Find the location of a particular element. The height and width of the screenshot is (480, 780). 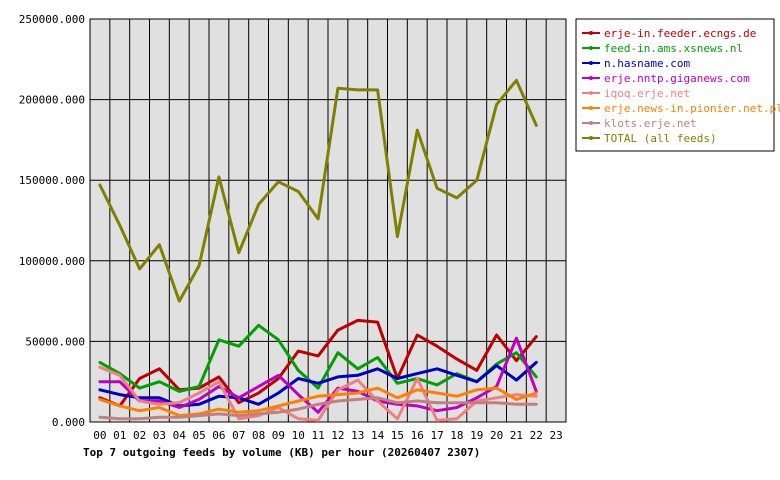

x-tick-label: 04 is located at coordinates (180, 435).